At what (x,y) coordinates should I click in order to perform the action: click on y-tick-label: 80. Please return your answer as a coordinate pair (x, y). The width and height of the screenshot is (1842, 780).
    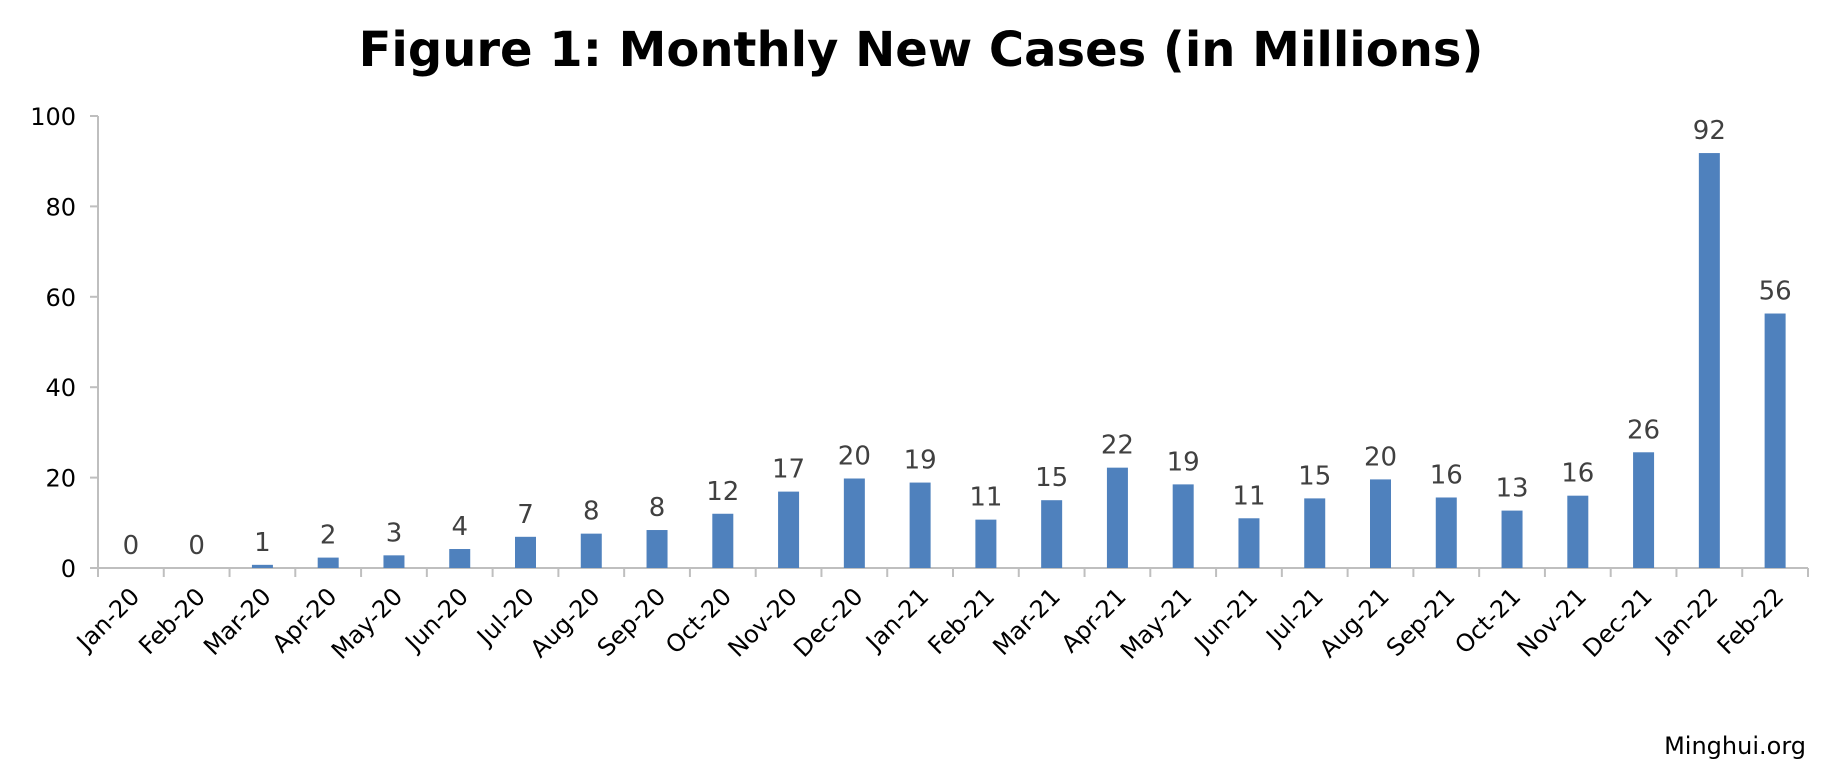
    Looking at the image, I should click on (60, 207).